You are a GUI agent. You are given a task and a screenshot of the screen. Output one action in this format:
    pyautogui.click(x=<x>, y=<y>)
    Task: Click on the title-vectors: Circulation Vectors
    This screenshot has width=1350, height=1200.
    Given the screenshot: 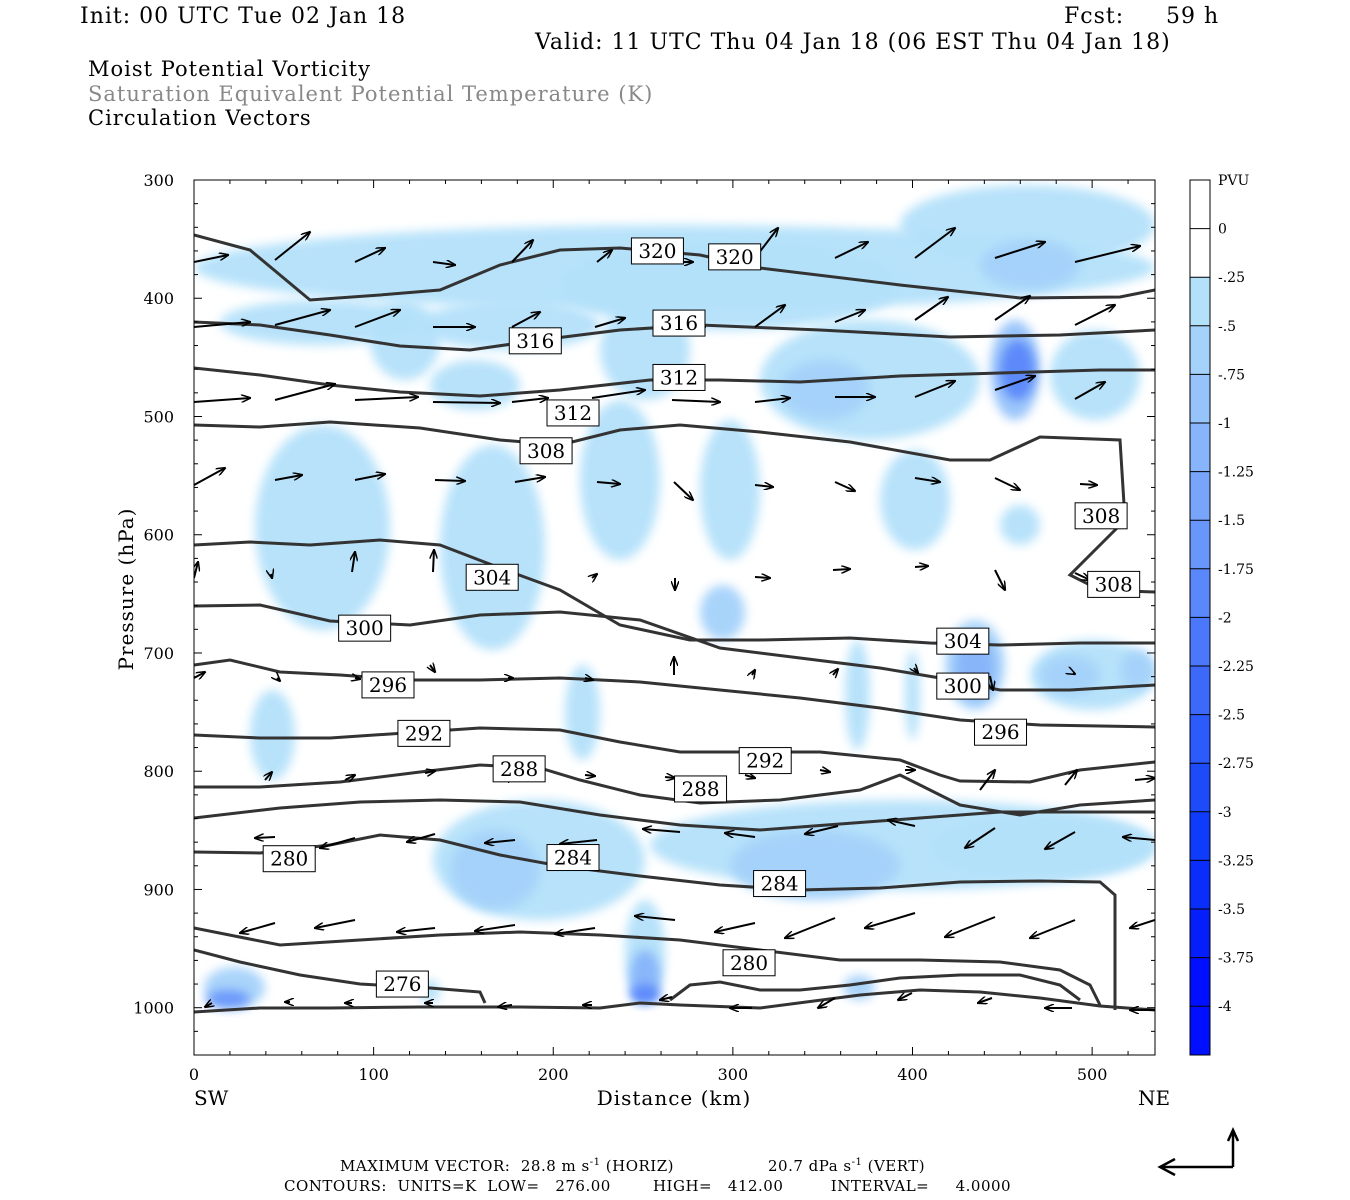 What is the action you would take?
    pyautogui.click(x=200, y=118)
    